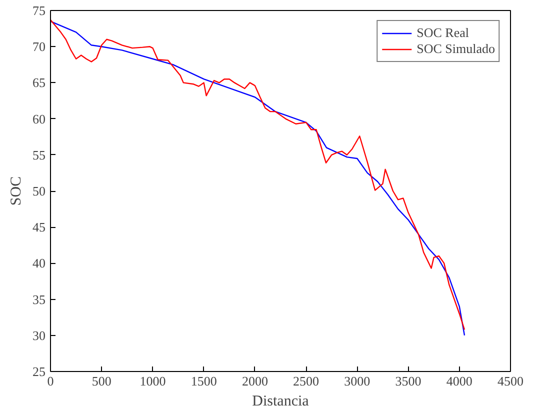 The width and height of the screenshot is (537, 418). Describe the element at coordinates (39, 46) in the screenshot. I see `y-tick-label: 70` at that location.